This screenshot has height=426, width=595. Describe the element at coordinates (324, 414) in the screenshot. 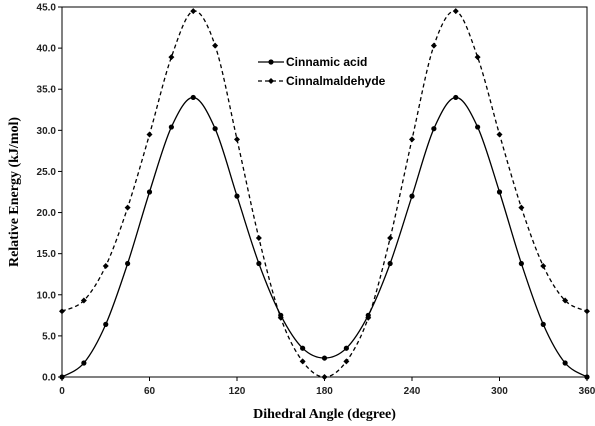

I see `x-axis-title: Dihedral Angle (degree)` at that location.